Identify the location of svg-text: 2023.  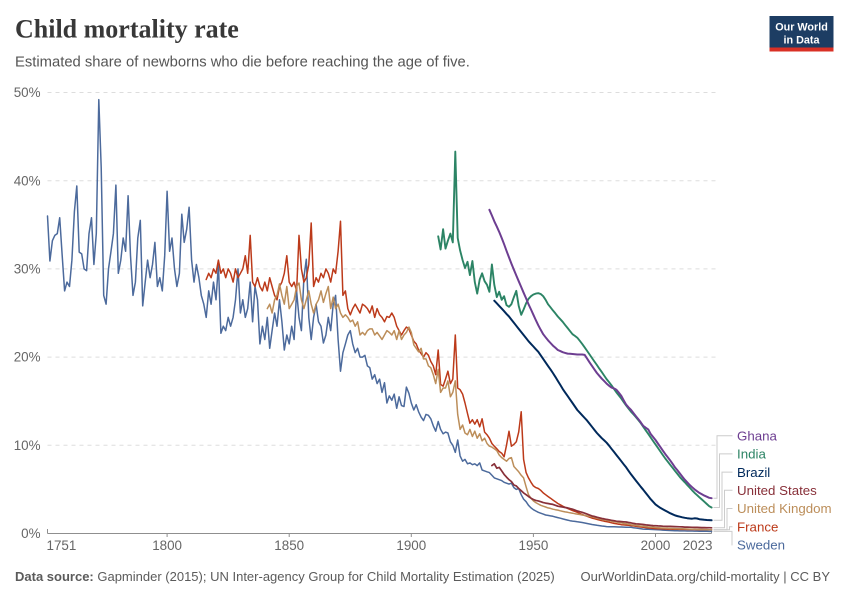
(698, 545).